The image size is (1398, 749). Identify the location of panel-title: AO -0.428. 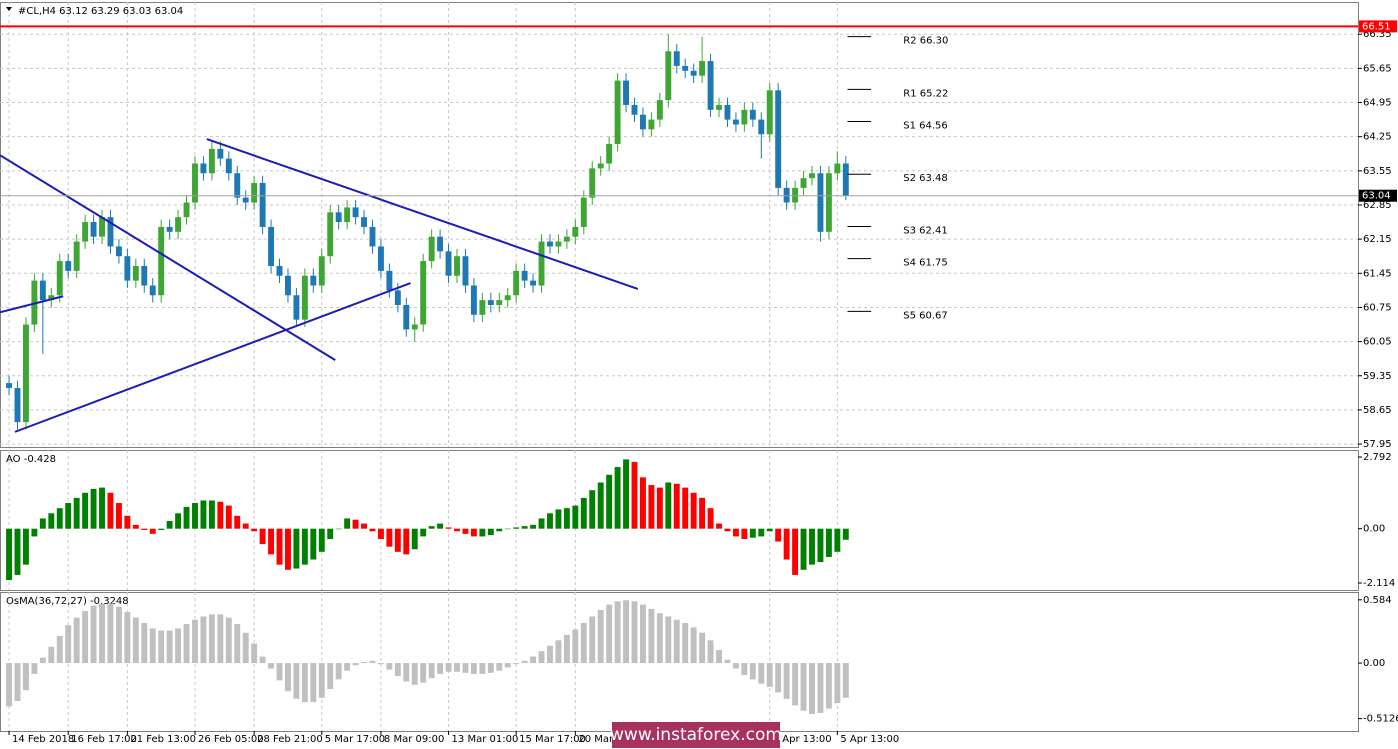
(31, 459).